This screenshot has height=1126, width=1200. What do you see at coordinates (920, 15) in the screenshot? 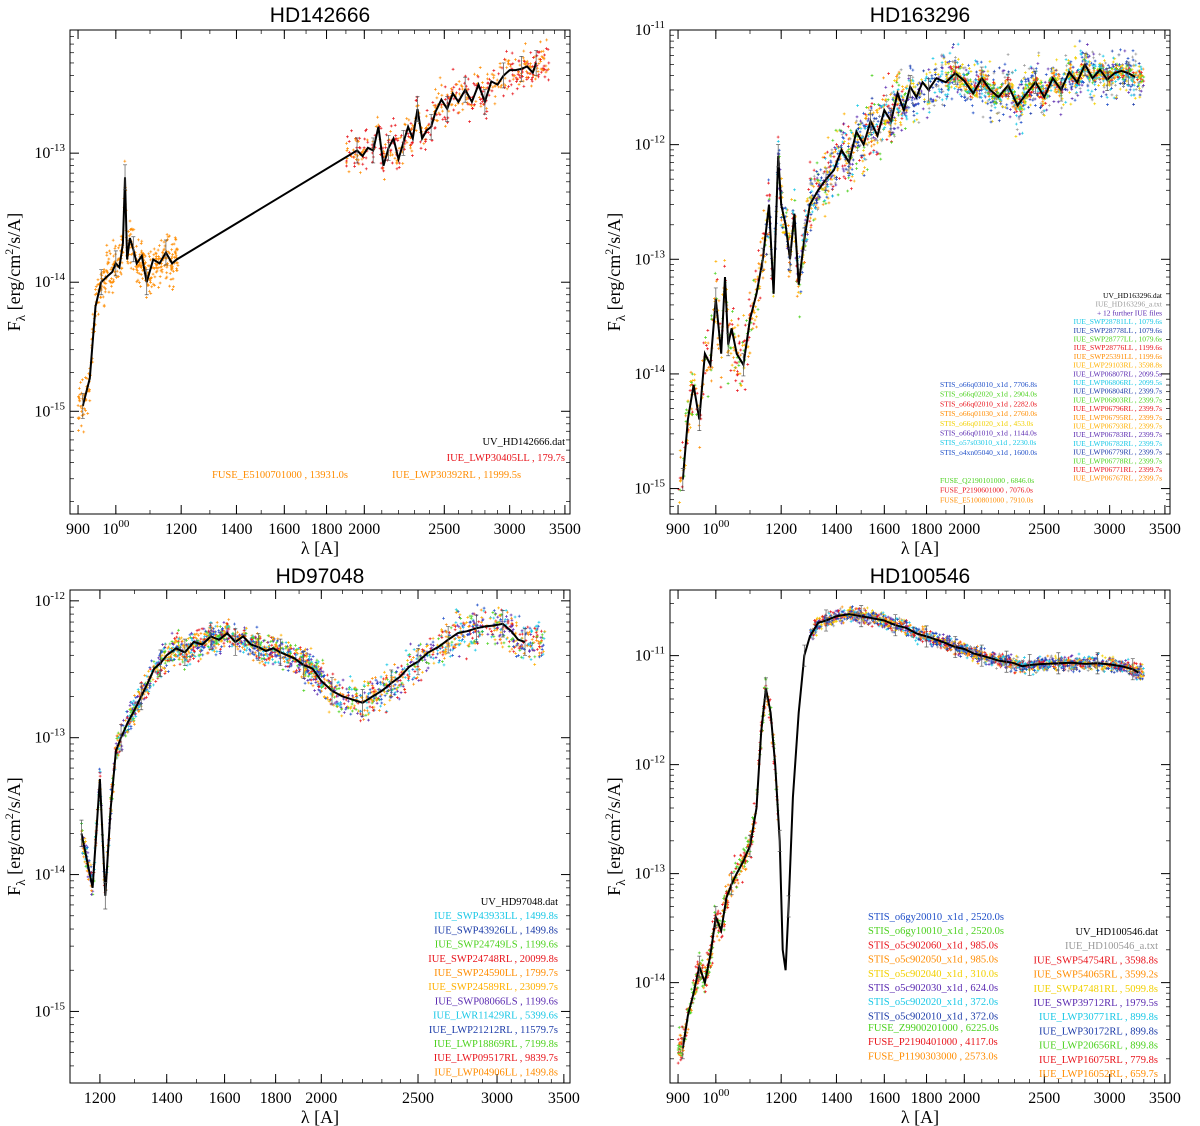
I see `chart-title: HD163296` at bounding box center [920, 15].